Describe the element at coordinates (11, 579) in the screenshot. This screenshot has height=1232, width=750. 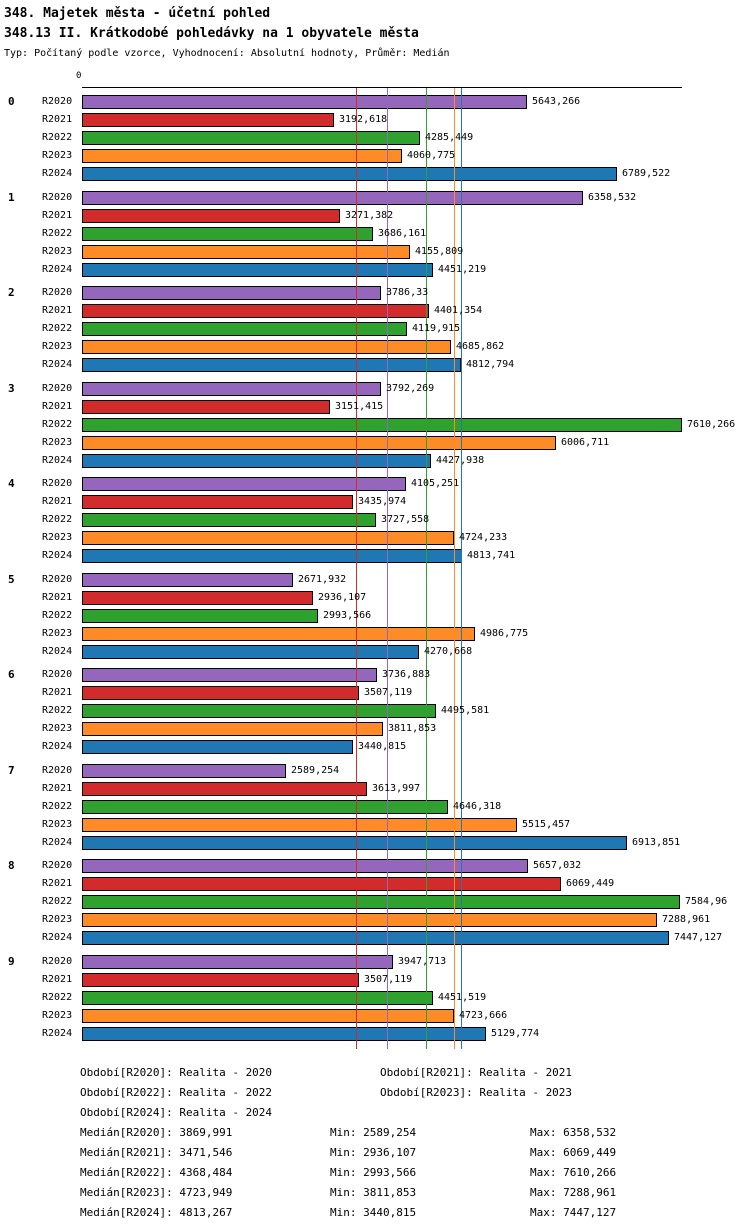
I see `group-label-5: 5` at that location.